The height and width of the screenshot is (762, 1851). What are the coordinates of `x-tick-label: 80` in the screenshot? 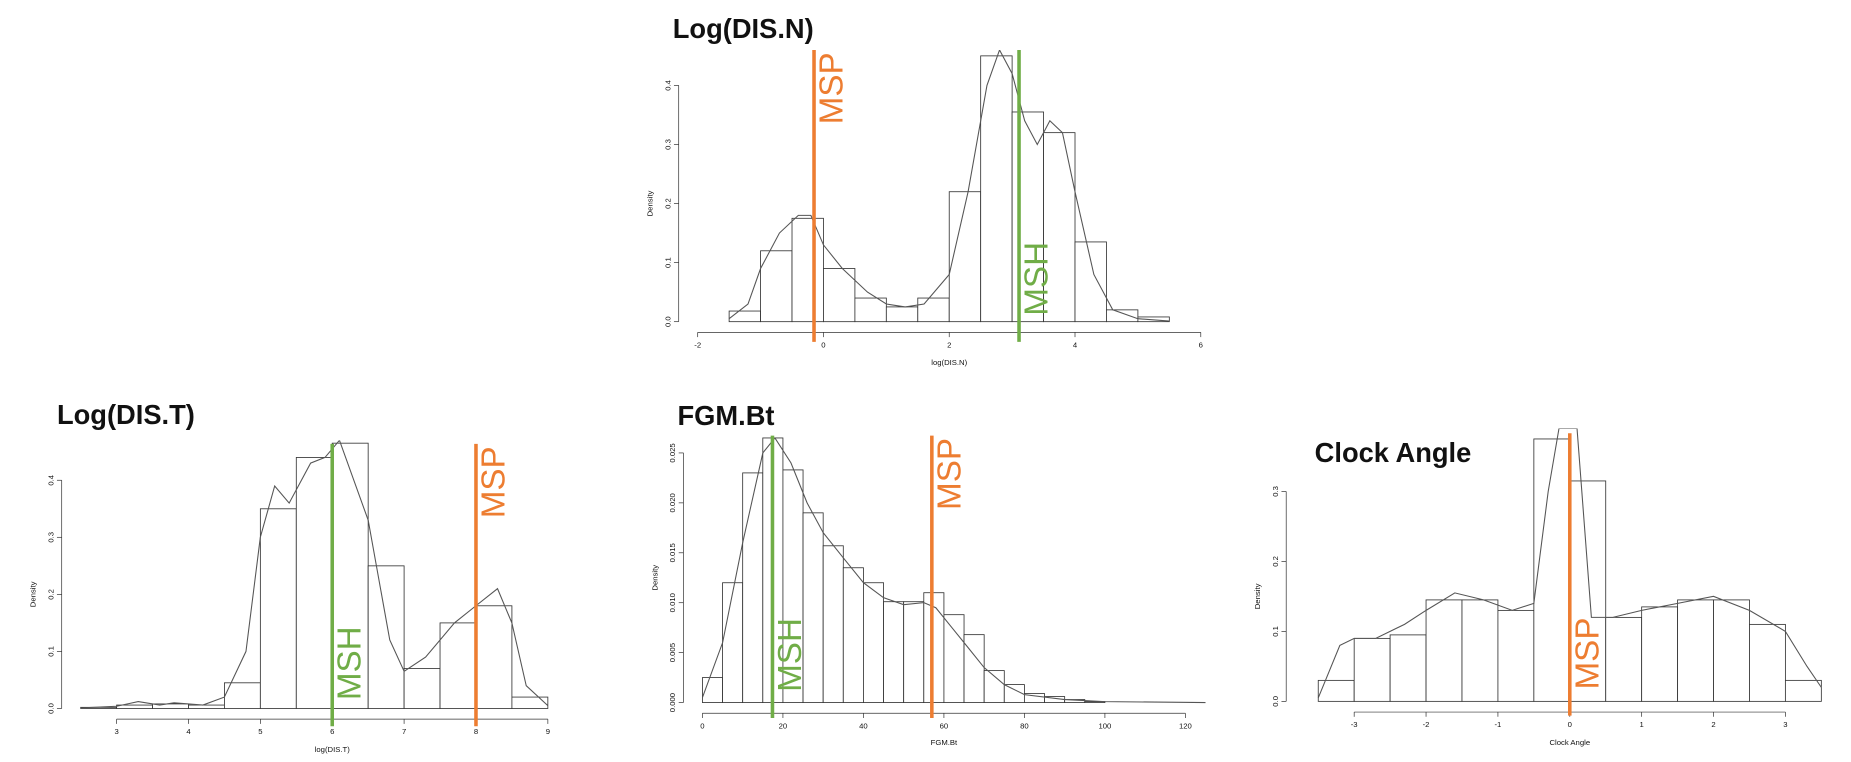 It's located at (1024, 725).